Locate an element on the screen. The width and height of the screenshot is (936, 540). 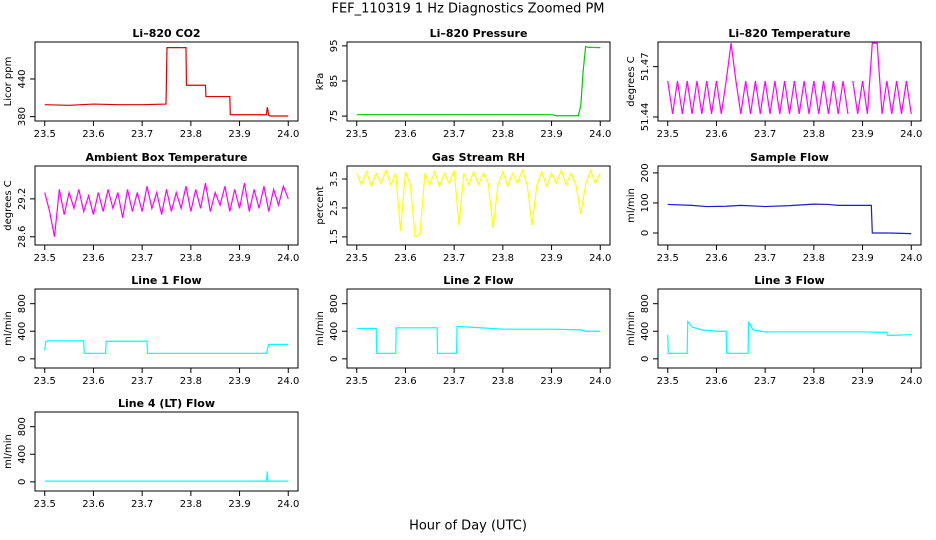
y-axis-label: percent is located at coordinates (320, 205).